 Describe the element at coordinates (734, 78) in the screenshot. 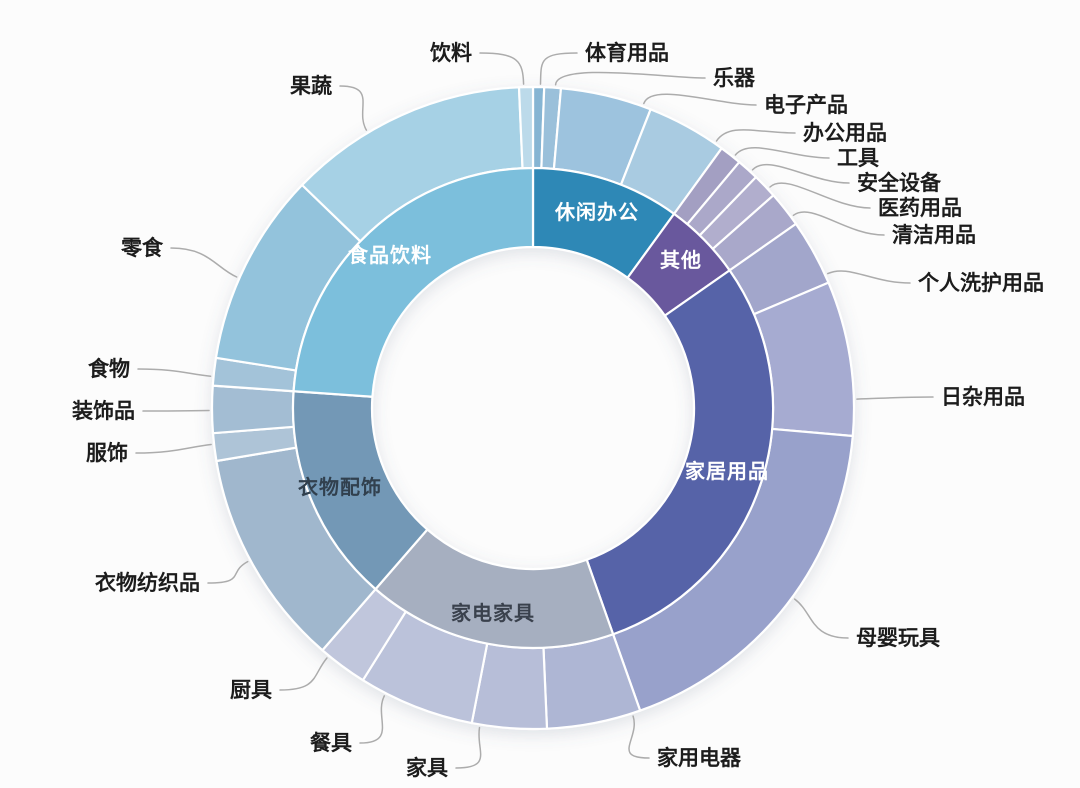

I see `outer-label-musical-instruments: 乐器` at that location.